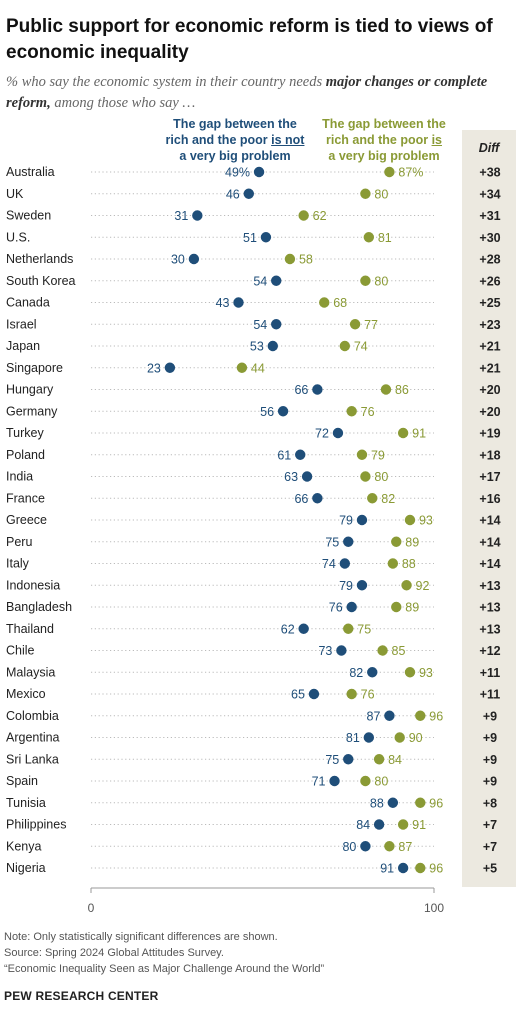  What do you see at coordinates (250, 238) in the screenshot?
I see `value-label-not-big-problem: 51` at bounding box center [250, 238].